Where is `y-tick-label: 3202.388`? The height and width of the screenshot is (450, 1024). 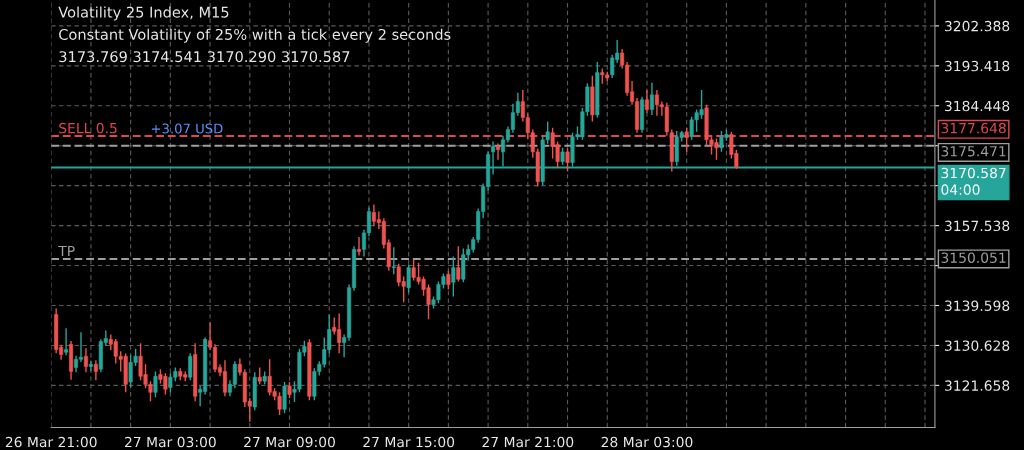
y-tick-label: 3202.388 is located at coordinates (977, 26).